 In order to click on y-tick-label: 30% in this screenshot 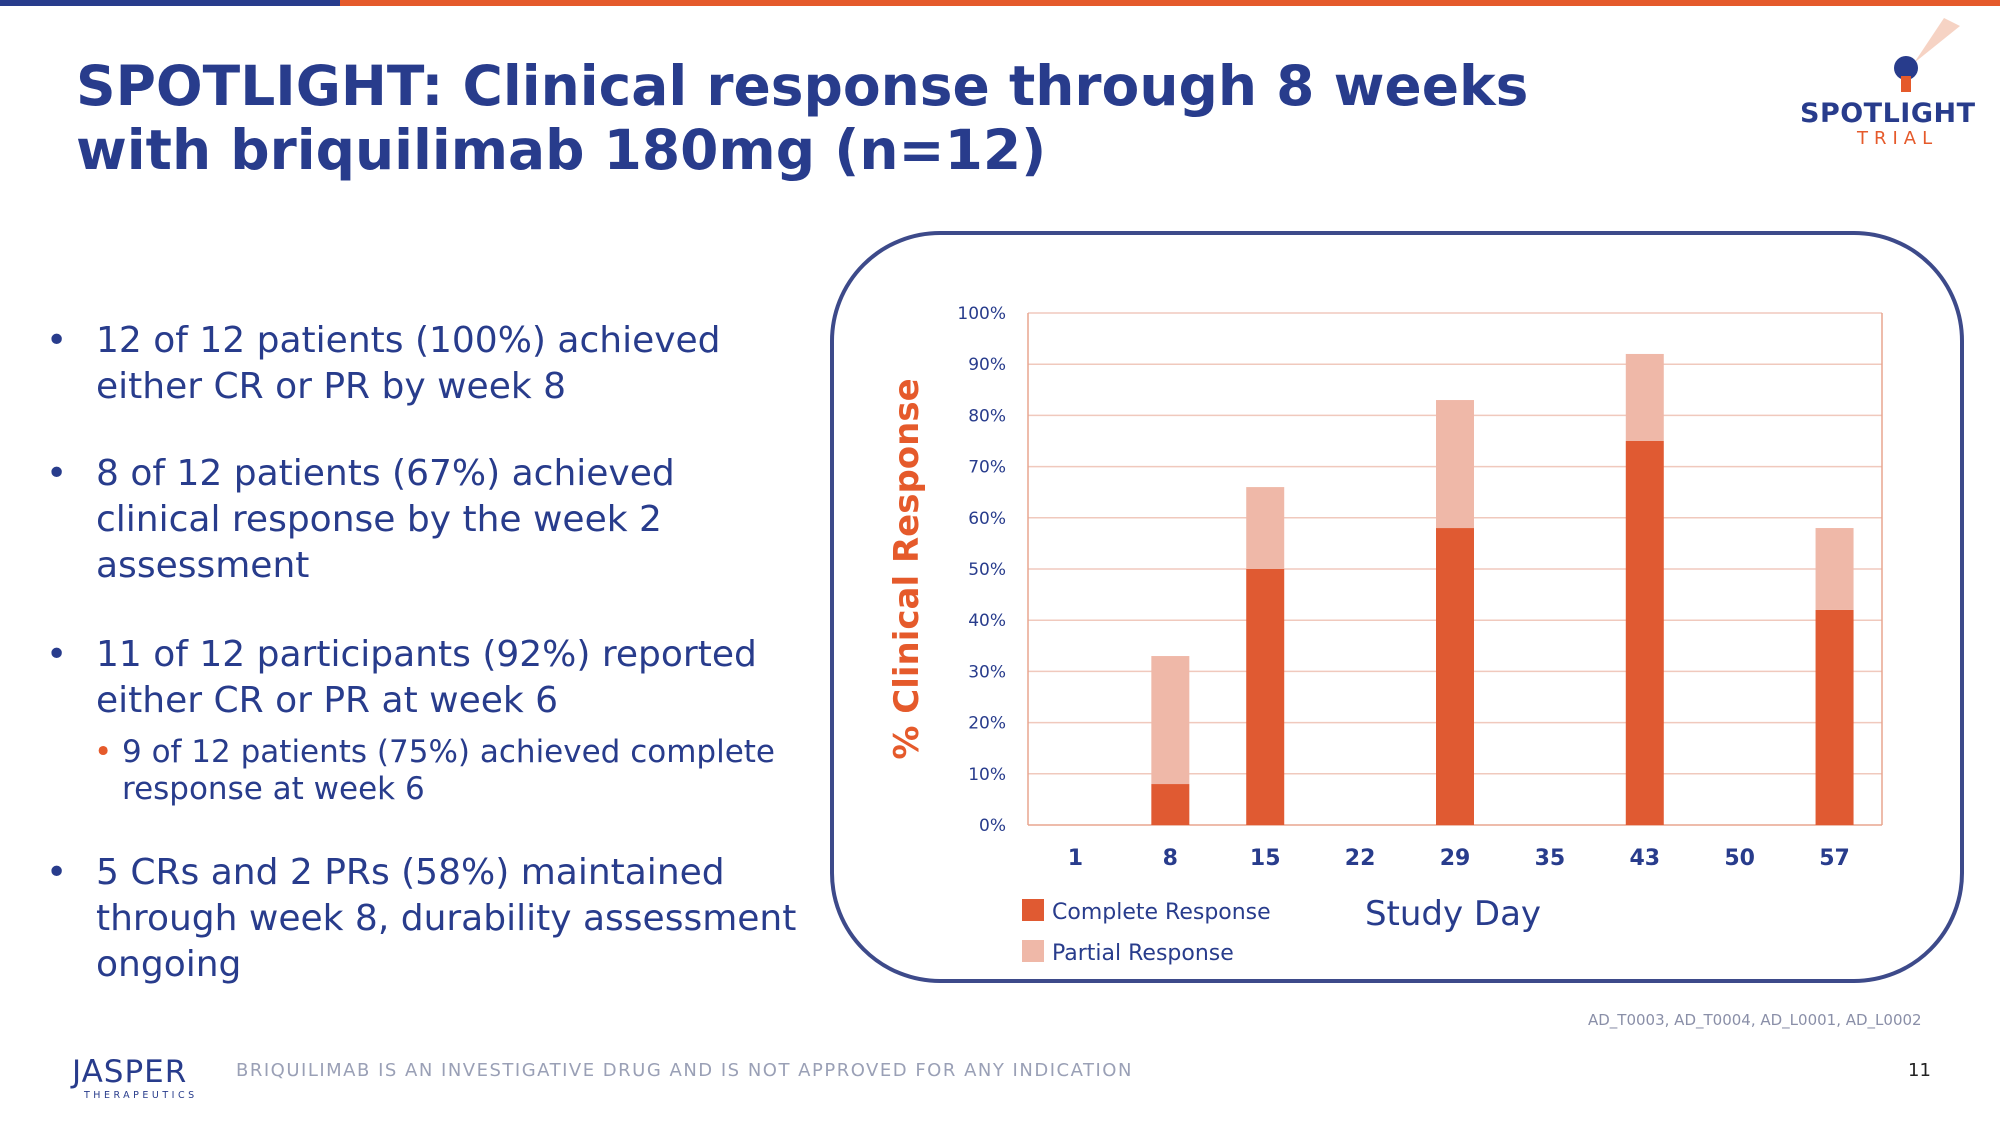, I will do `click(987, 672)`.